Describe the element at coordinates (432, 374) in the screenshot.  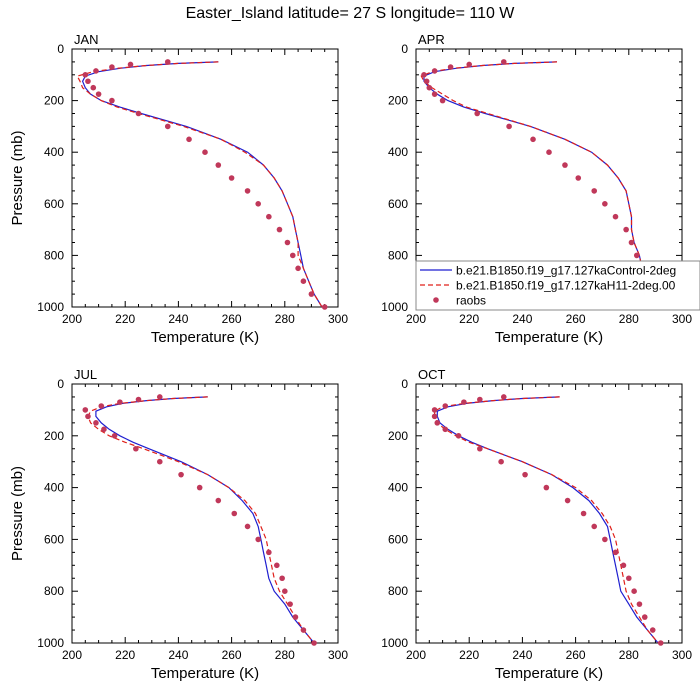
I see `panel-title: OCT` at that location.